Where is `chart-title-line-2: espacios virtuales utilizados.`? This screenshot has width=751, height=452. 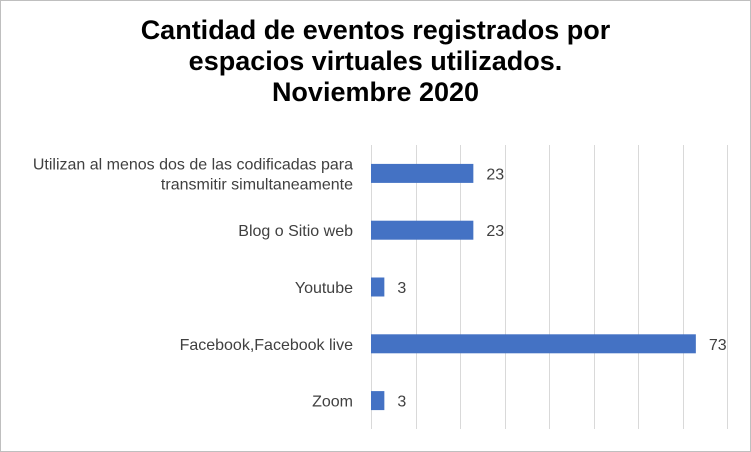 chart-title-line-2: espacios virtuales utilizados. is located at coordinates (375, 61).